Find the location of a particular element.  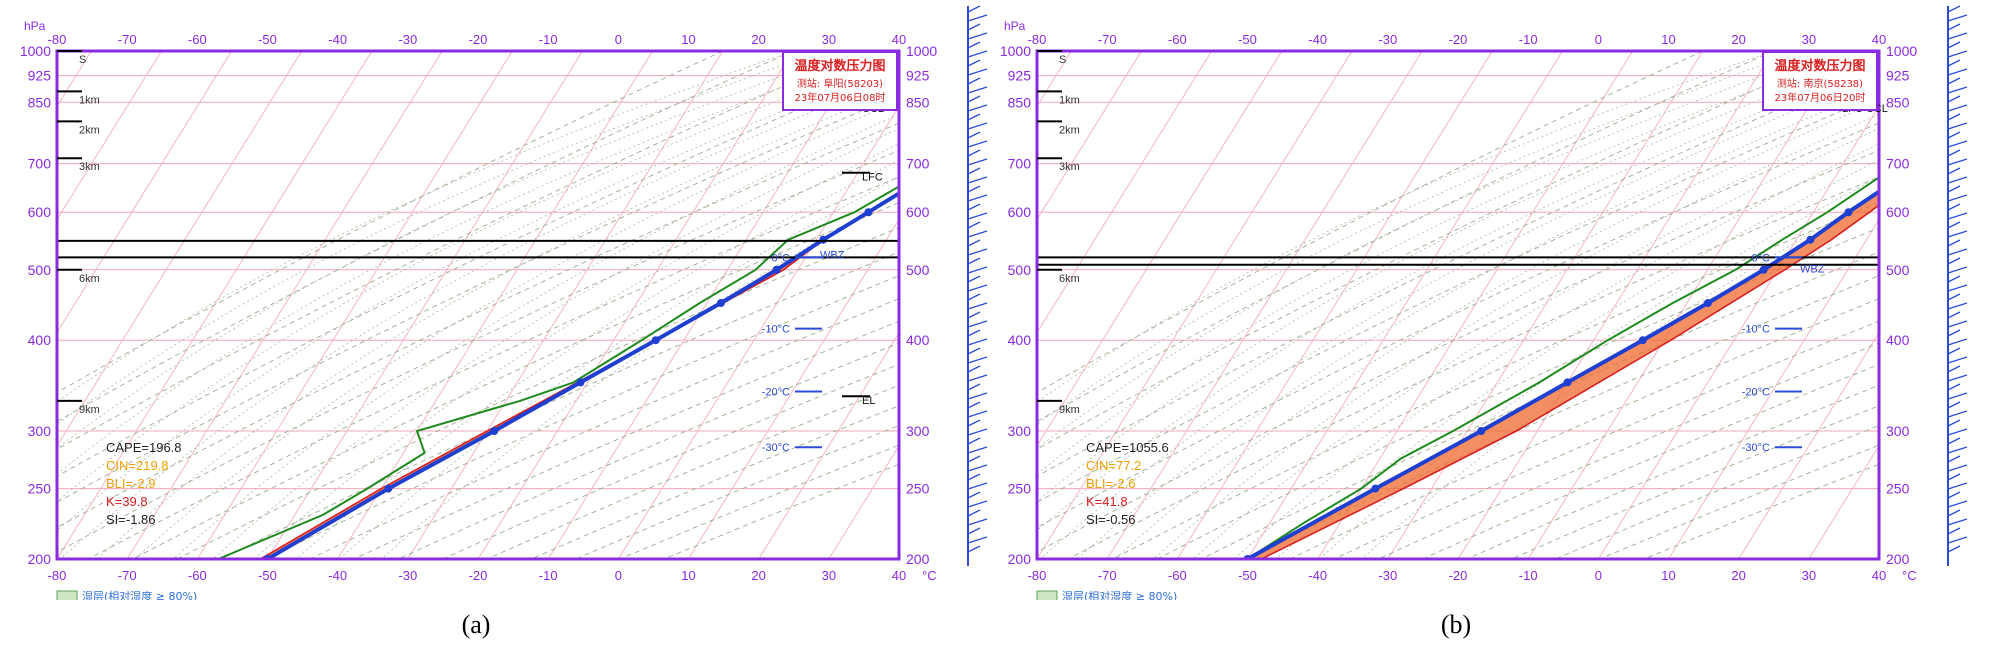

sounding-index-label: CAPE=196.8 is located at coordinates (144, 447).